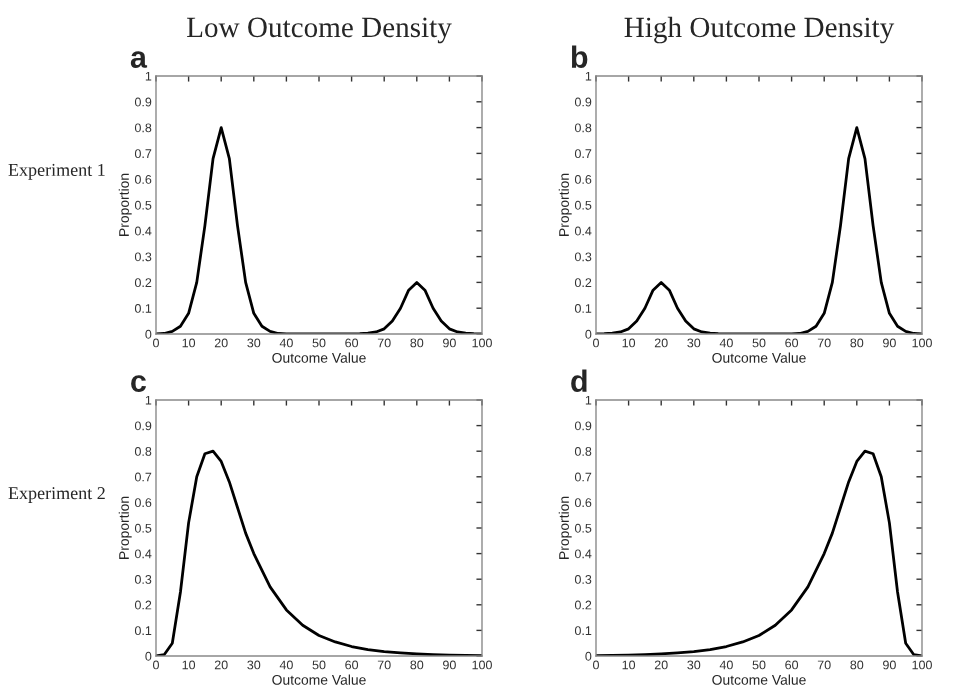 The height and width of the screenshot is (688, 958). What do you see at coordinates (319, 30) in the screenshot?
I see `text: Low Outcome Density` at bounding box center [319, 30].